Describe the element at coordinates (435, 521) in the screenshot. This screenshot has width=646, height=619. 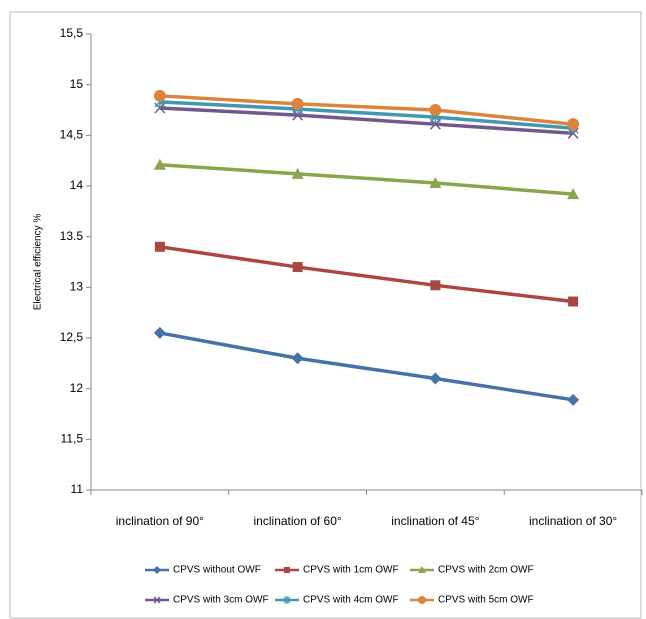
I see `x-tick-label: inclination of 45°` at that location.